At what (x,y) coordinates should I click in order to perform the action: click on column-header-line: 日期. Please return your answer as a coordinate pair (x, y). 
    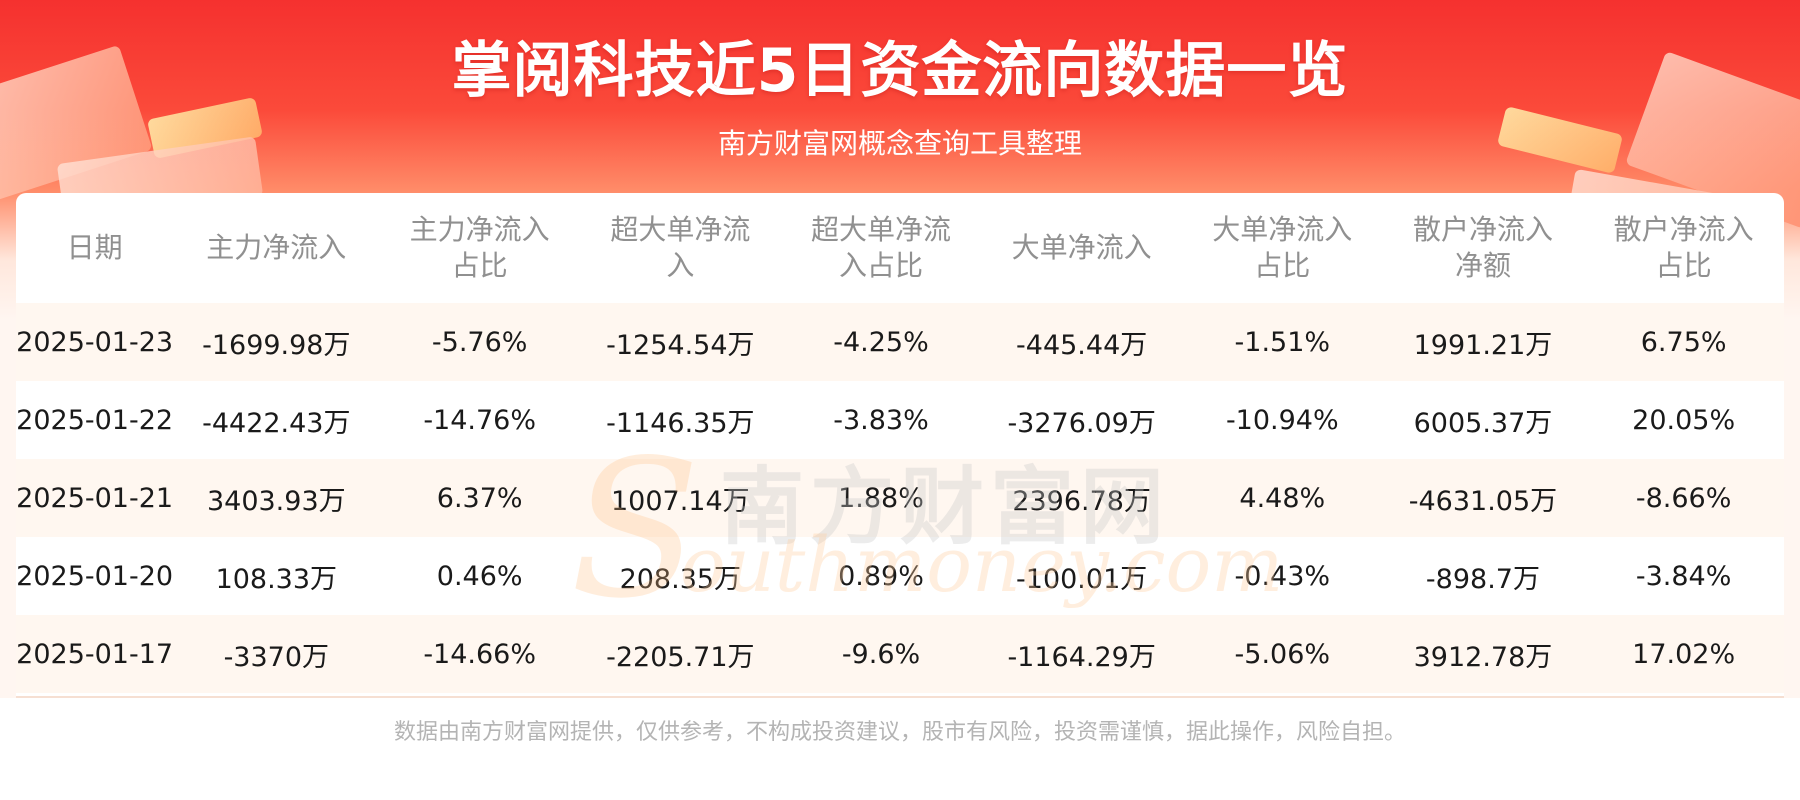
    Looking at the image, I should click on (94, 247).